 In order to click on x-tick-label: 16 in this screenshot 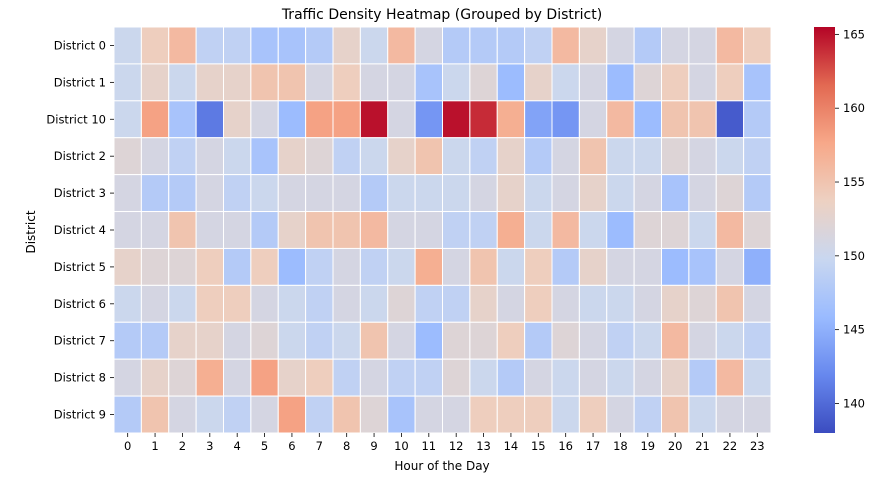, I will do `click(565, 446)`.